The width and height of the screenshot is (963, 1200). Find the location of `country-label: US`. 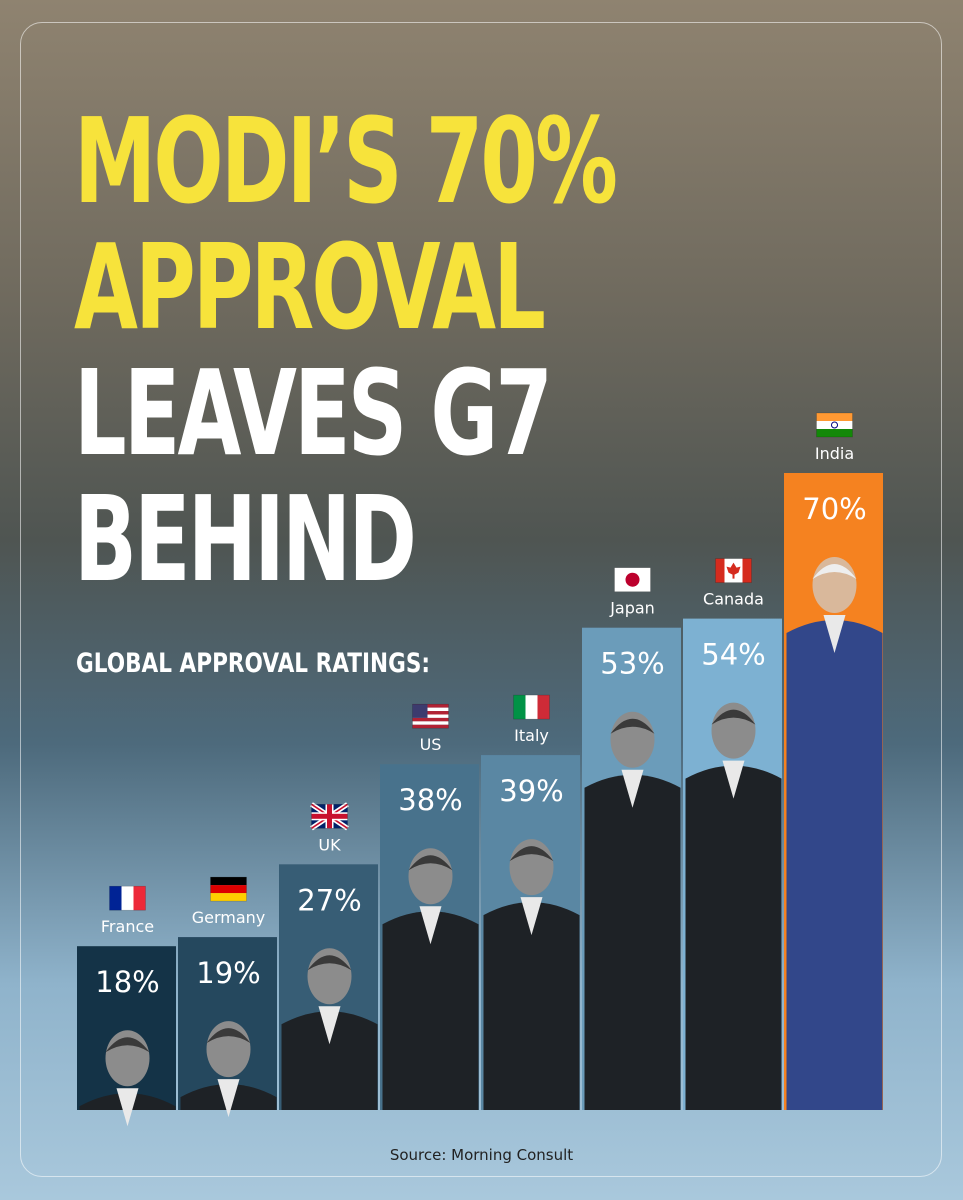

country-label: US is located at coordinates (431, 744).